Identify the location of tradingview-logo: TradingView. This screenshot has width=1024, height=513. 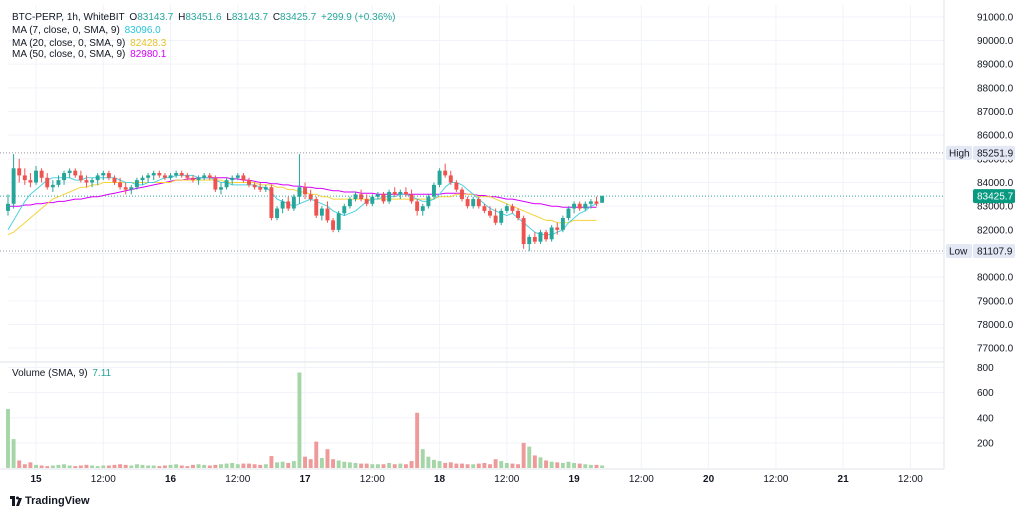
(50, 501).